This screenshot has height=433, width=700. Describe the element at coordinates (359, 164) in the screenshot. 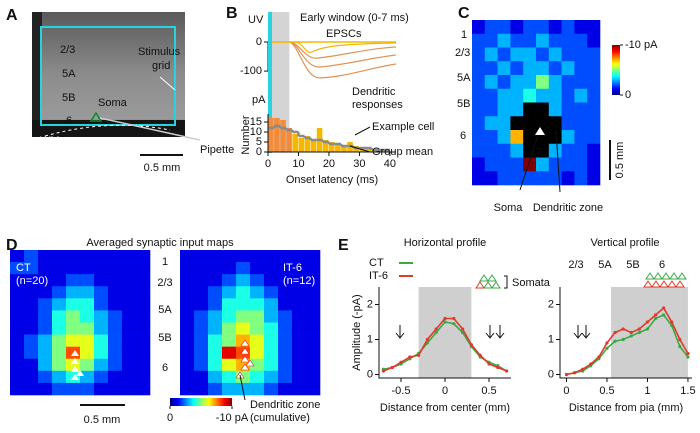

I see `x-tick-label: 30` at that location.